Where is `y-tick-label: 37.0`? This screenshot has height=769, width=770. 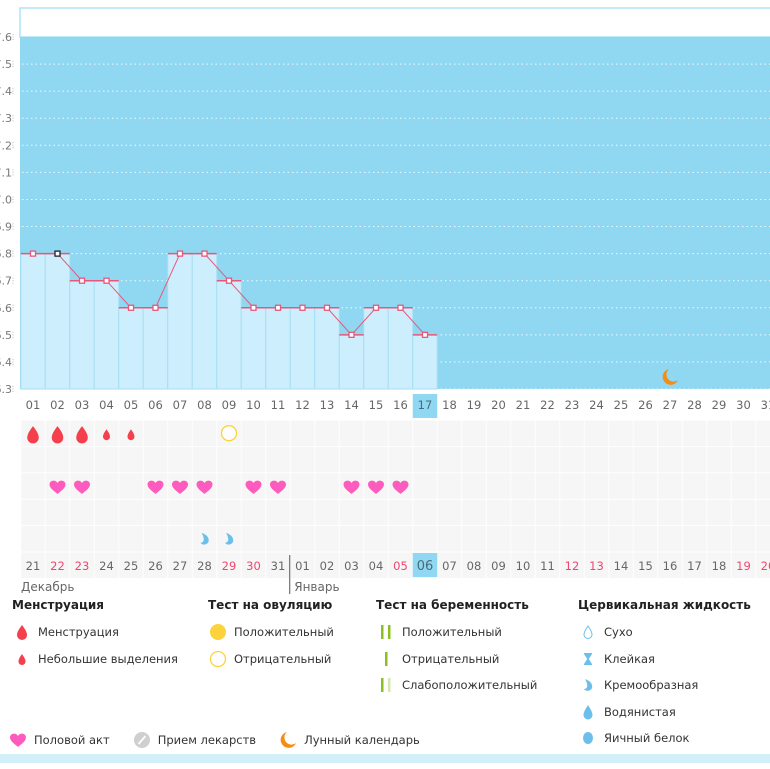
y-tick-label: 37.0 is located at coordinates (6, 199).